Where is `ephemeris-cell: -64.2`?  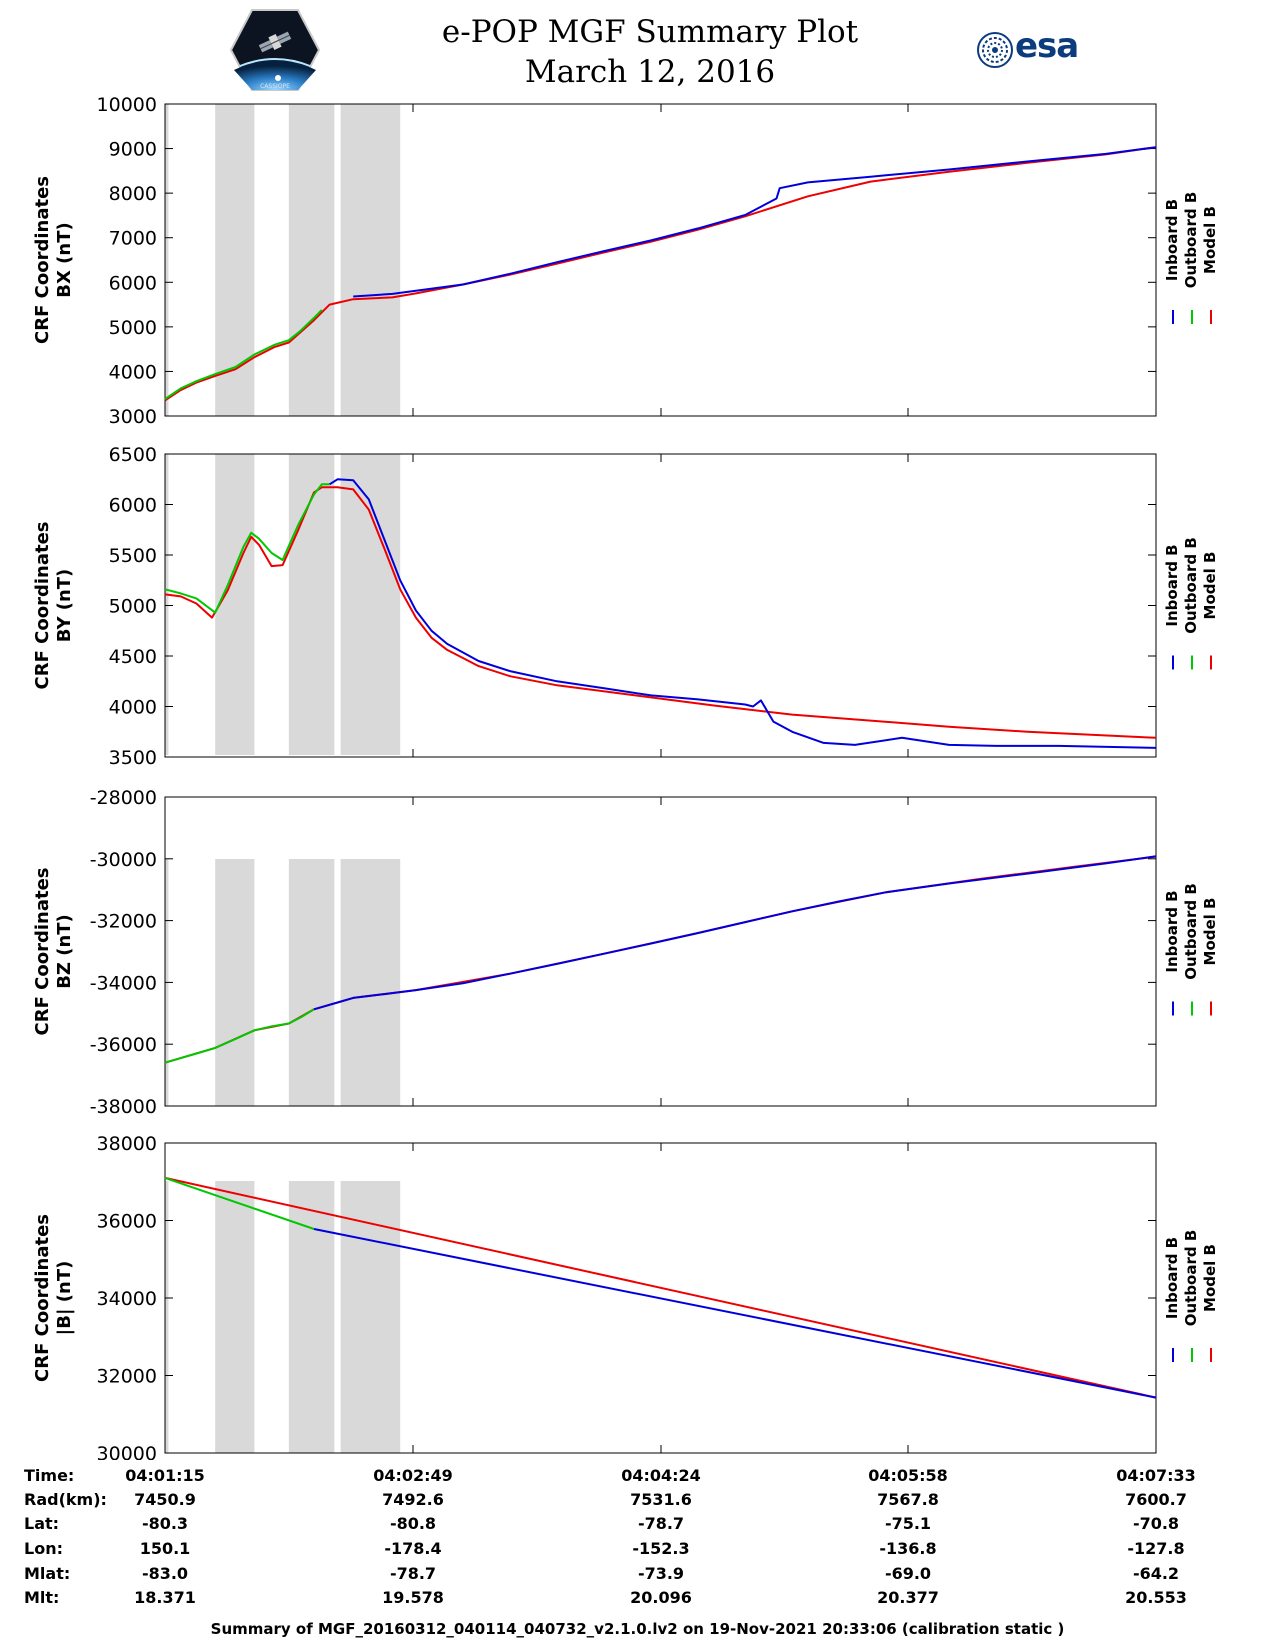
ephemeris-cell: -64.2 is located at coordinates (1156, 1573).